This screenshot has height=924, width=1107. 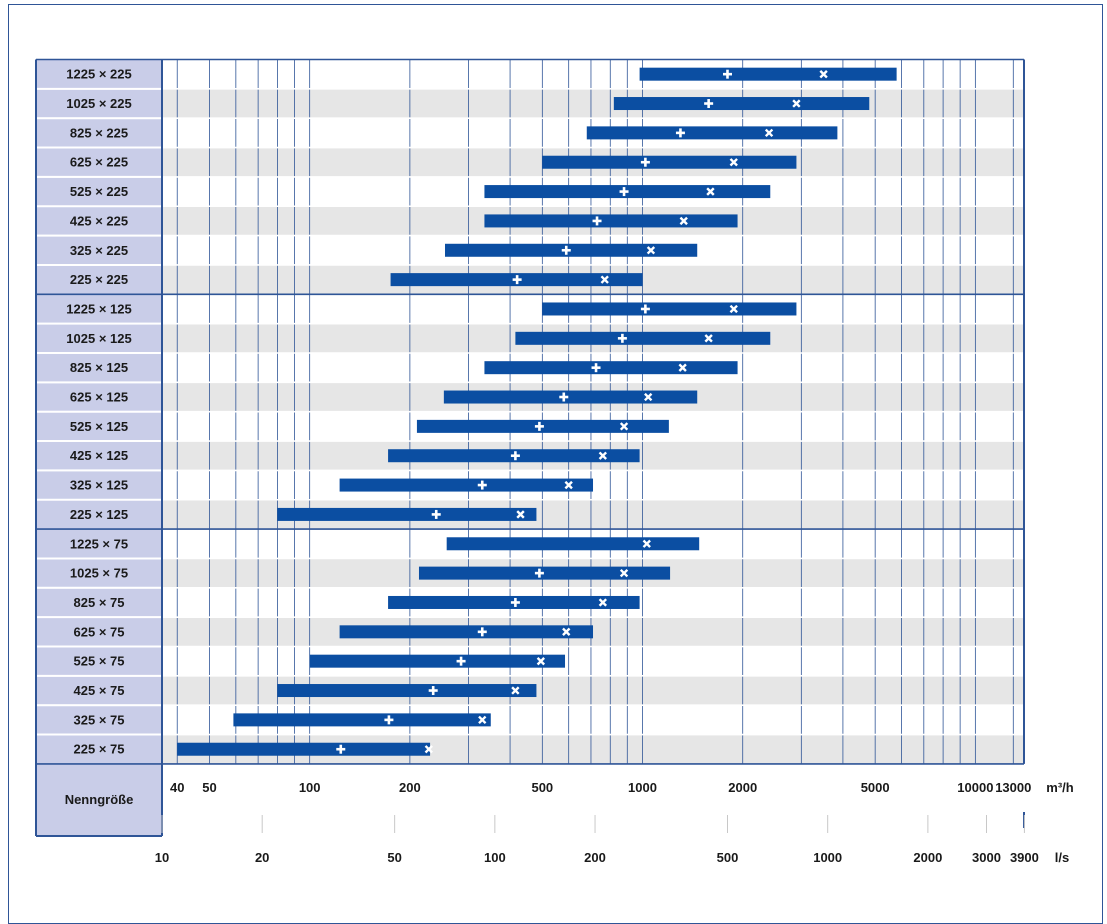 What do you see at coordinates (394, 857) in the screenshot?
I see `secondary-tick-label: 50` at bounding box center [394, 857].